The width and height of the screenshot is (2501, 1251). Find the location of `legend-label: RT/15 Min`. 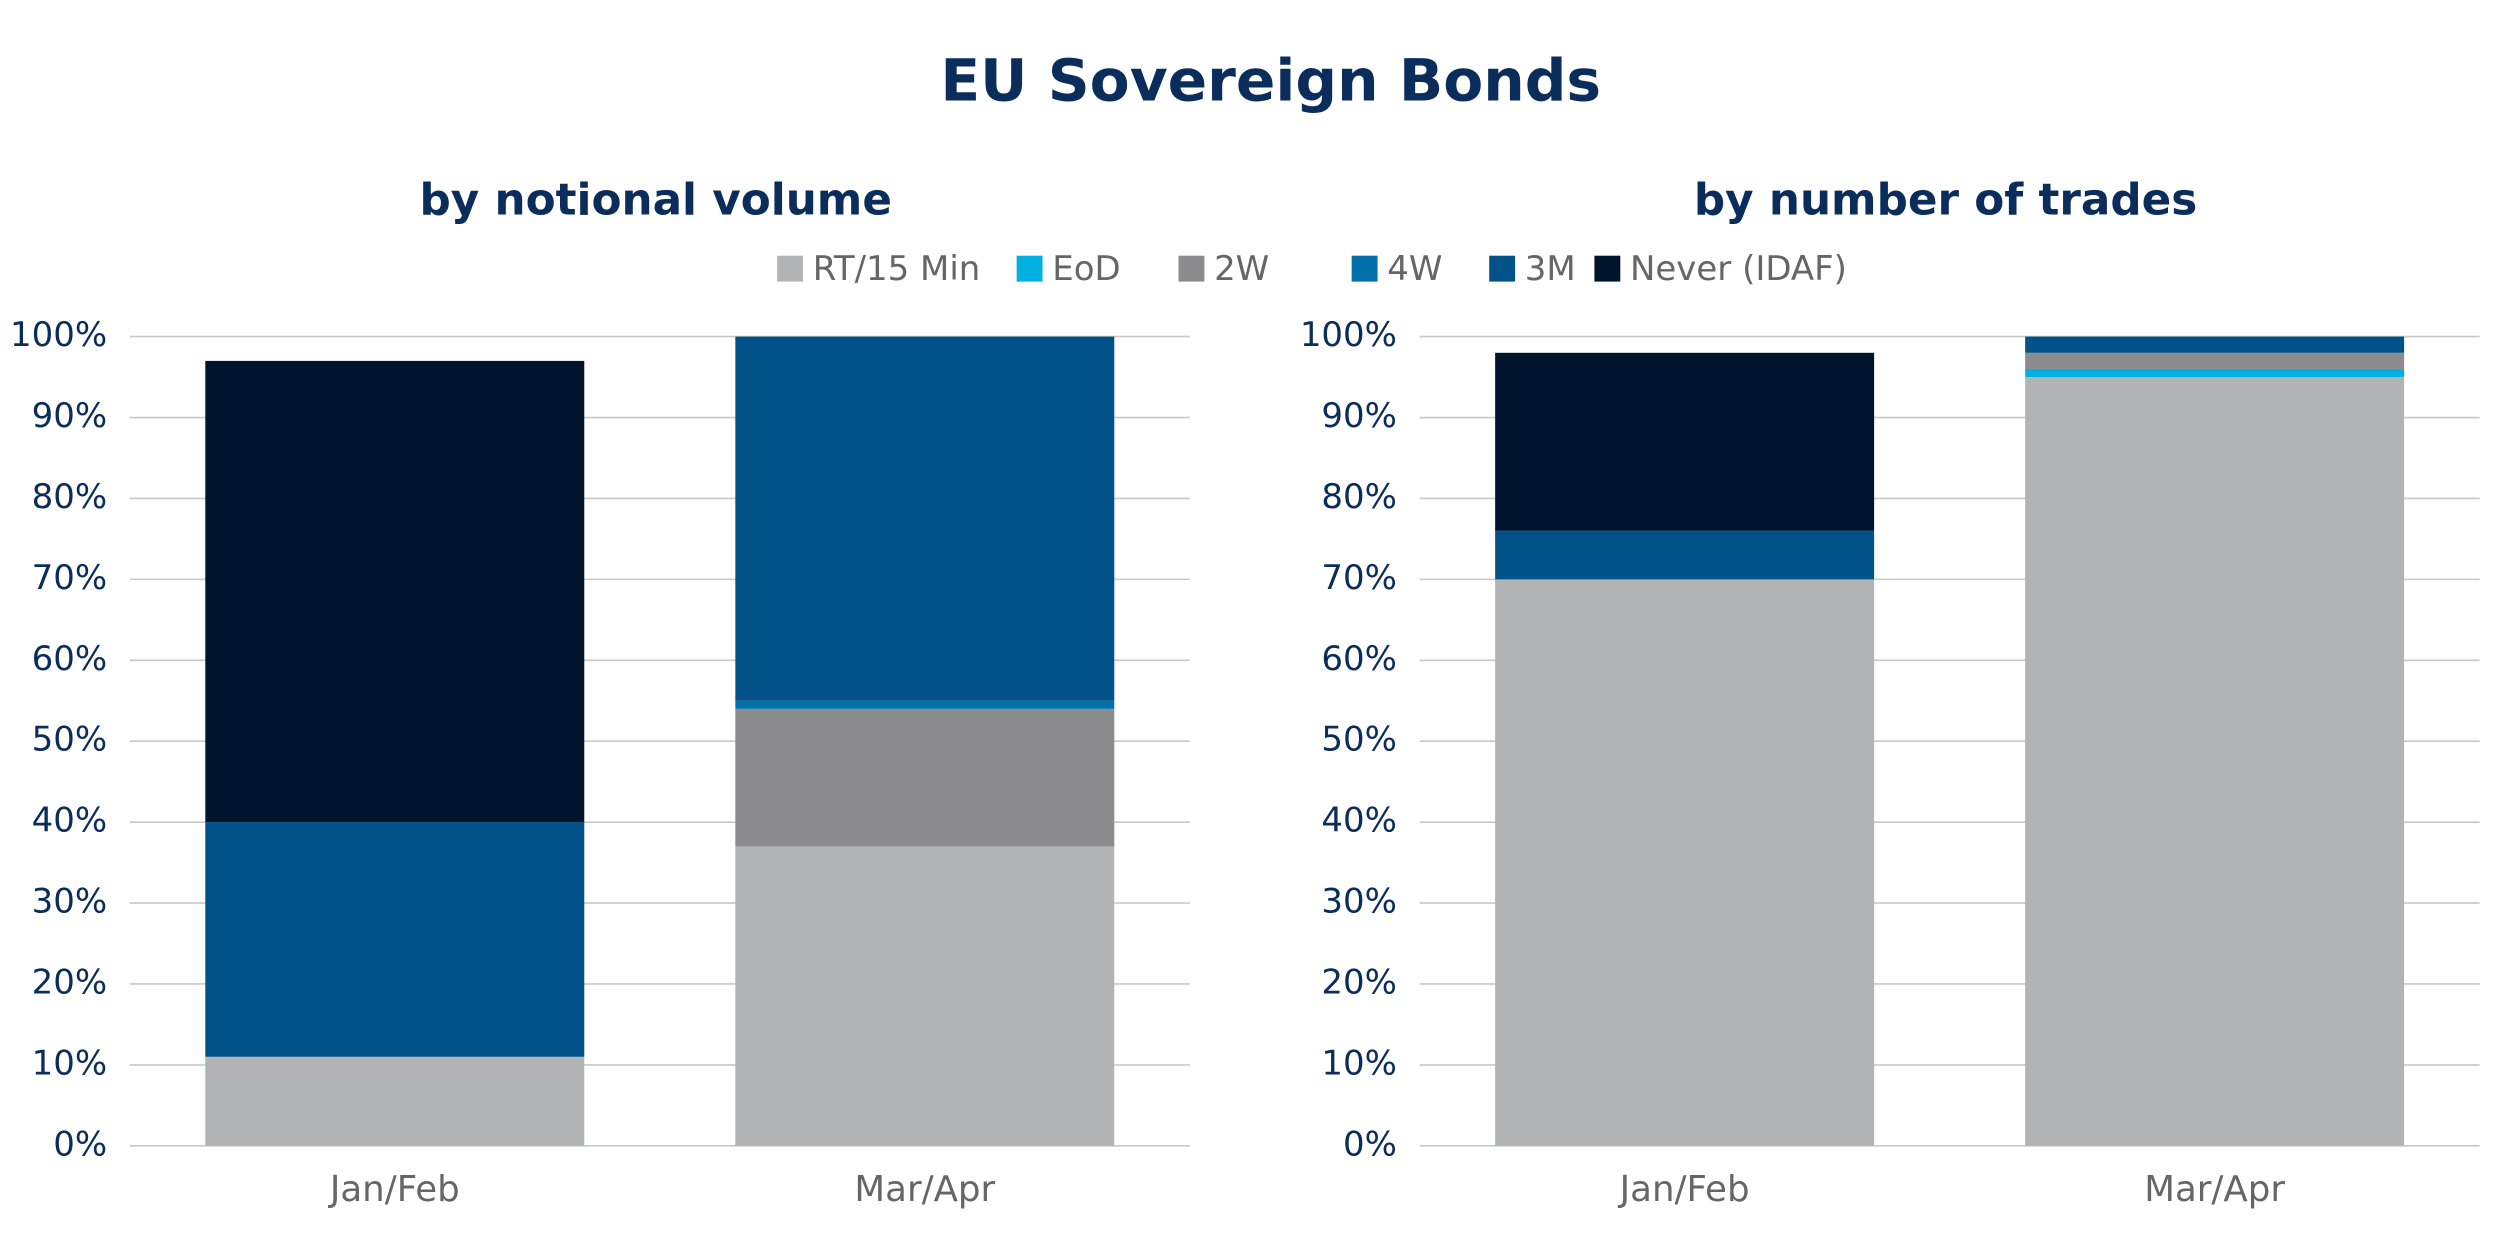

legend-label: RT/15 Min is located at coordinates (897, 269).